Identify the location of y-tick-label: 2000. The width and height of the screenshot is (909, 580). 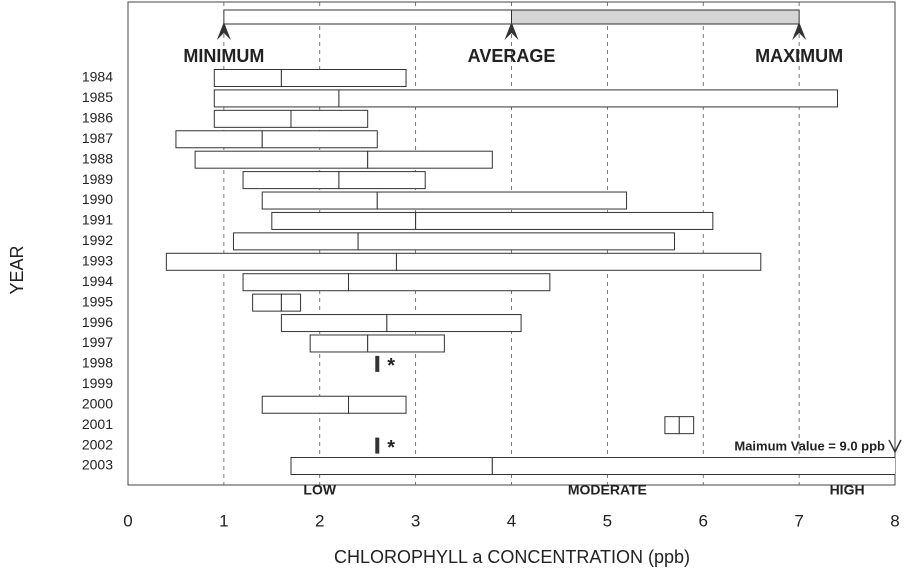
(97, 403).